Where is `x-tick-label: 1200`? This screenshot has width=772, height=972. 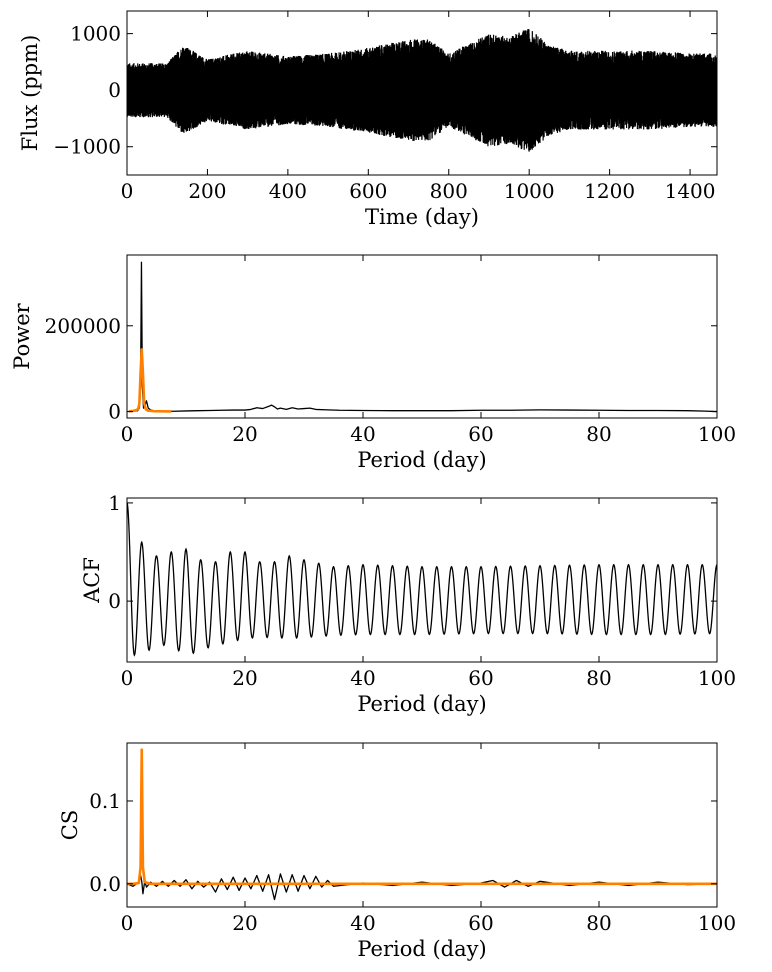 x-tick-label: 1200 is located at coordinates (609, 191).